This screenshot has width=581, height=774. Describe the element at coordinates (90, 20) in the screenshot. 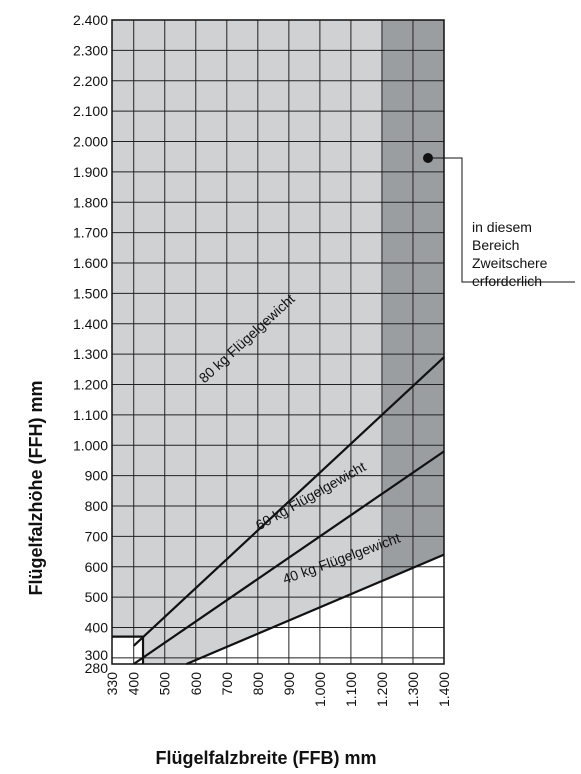

I see `y-tick-label: 2.400` at that location.